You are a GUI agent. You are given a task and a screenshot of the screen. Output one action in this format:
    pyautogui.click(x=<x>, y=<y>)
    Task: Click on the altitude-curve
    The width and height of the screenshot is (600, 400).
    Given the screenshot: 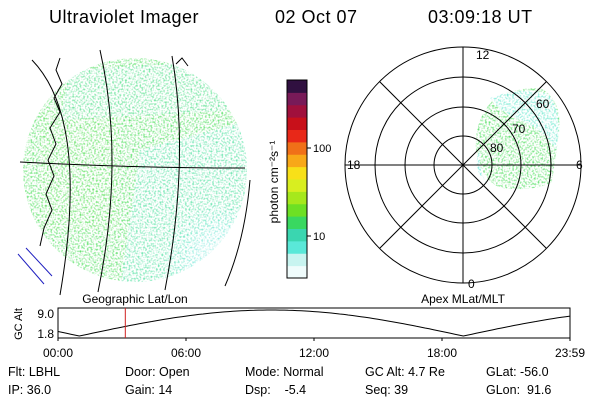 What is the action you would take?
    pyautogui.click(x=314, y=323)
    